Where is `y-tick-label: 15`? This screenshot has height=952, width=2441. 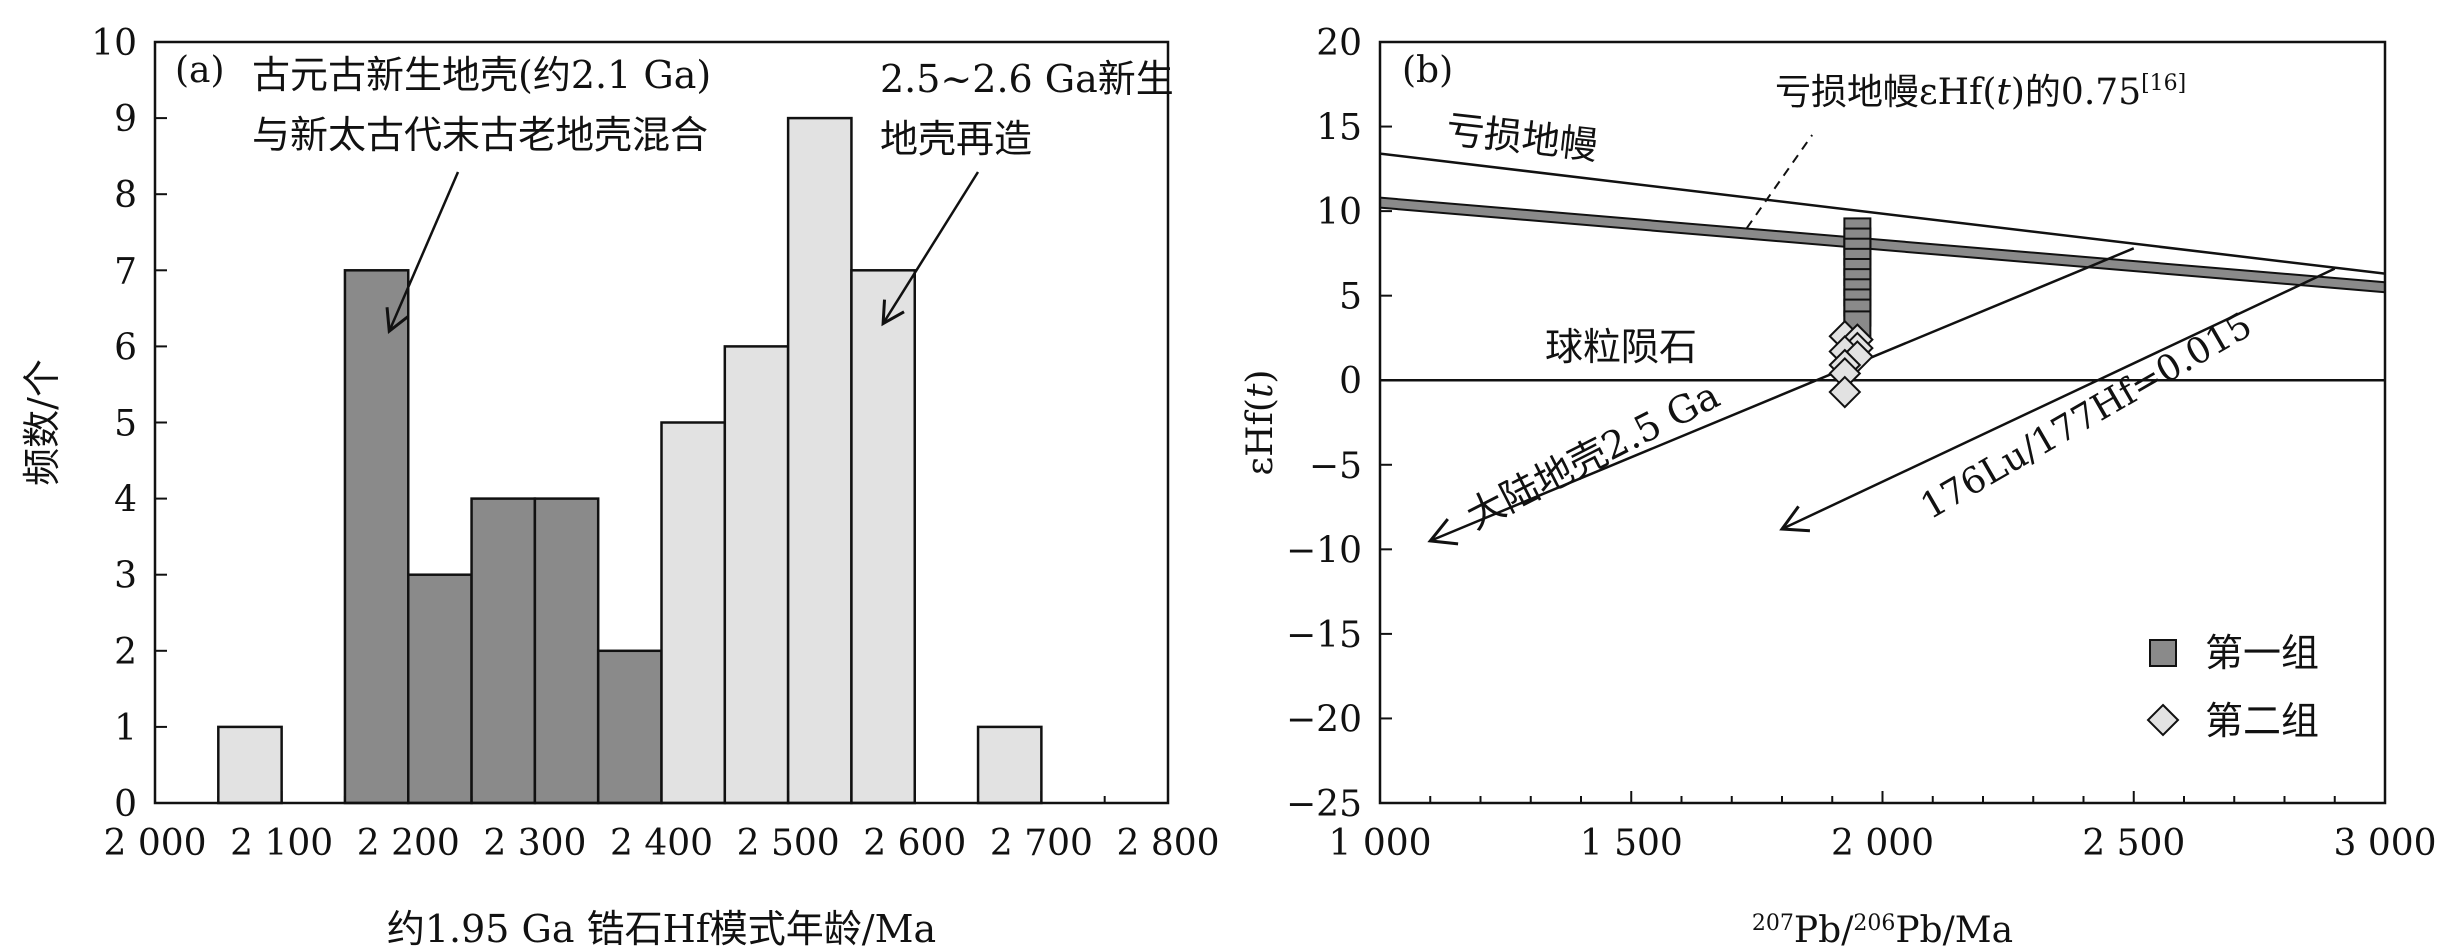 y-tick-label: 15 is located at coordinates (1339, 128).